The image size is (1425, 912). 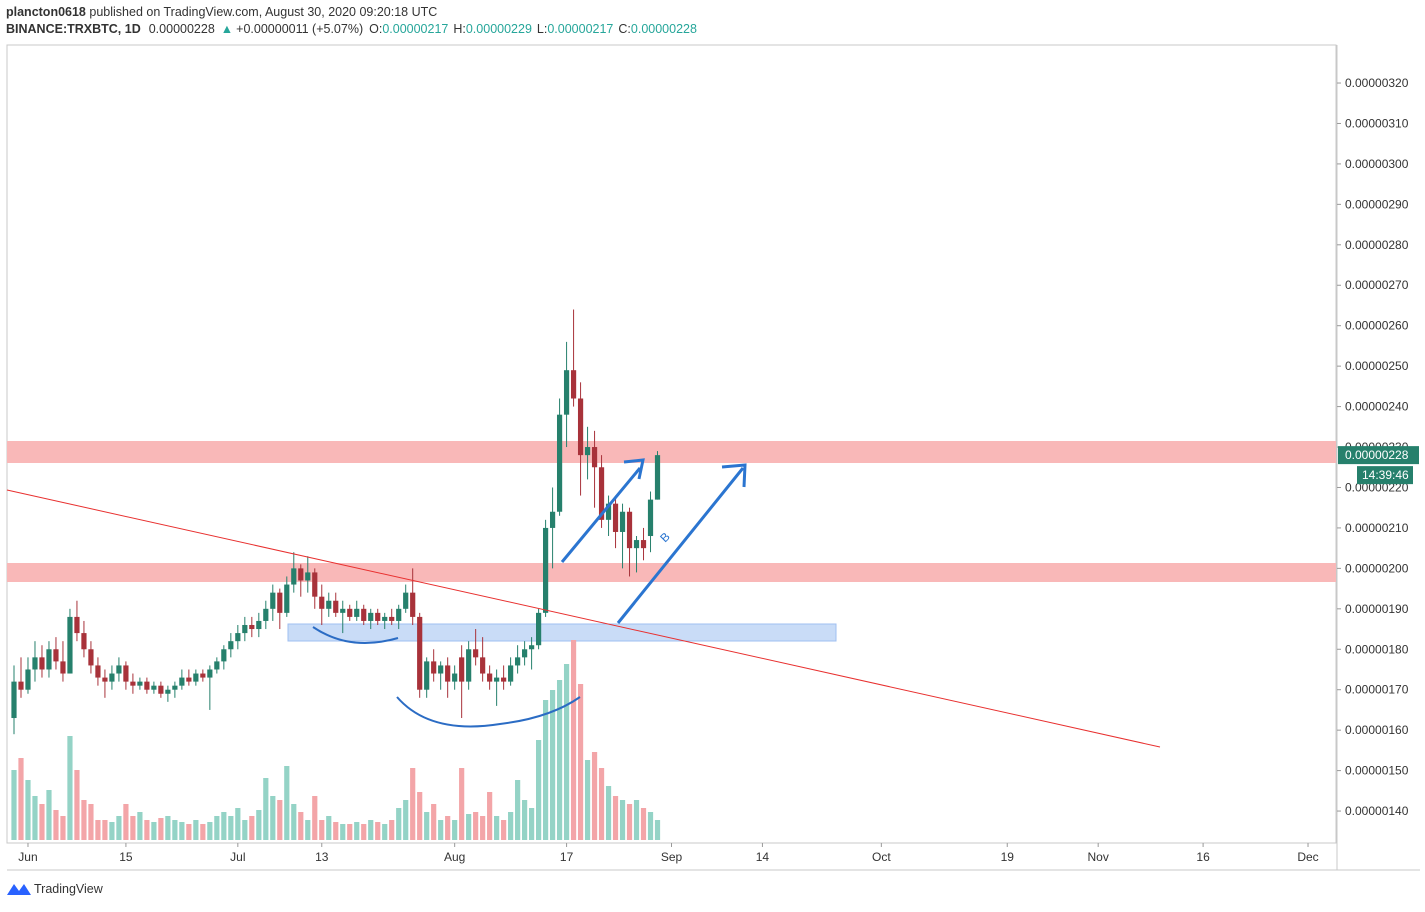 What do you see at coordinates (1377, 204) in the screenshot?
I see `y-tick-label: 0.00000290` at bounding box center [1377, 204].